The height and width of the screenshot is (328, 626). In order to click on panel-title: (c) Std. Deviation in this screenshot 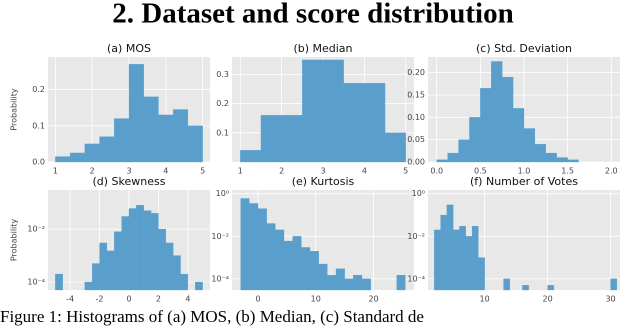, I will do `click(524, 48)`.